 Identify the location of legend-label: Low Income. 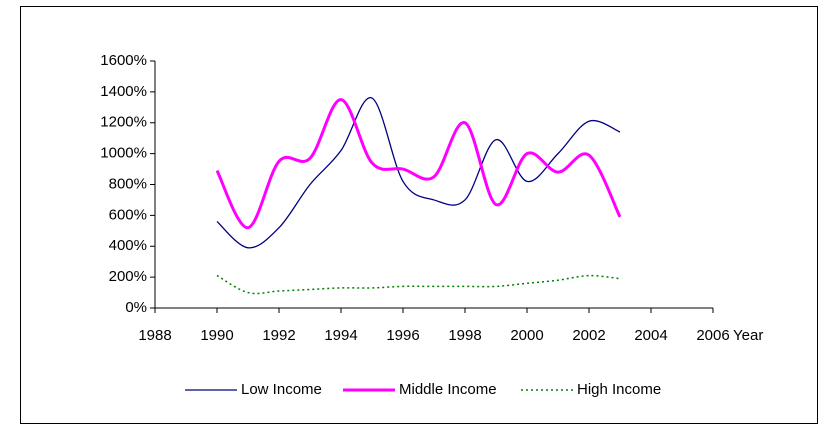
(281, 389).